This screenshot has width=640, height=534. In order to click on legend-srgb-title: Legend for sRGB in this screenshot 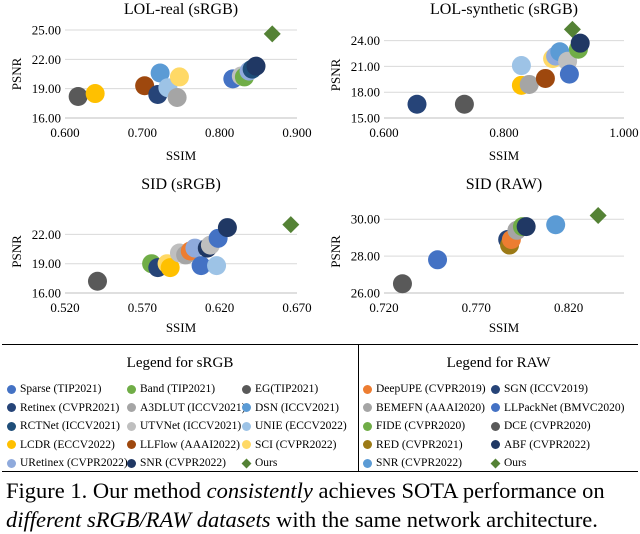, I will do `click(180, 363)`.